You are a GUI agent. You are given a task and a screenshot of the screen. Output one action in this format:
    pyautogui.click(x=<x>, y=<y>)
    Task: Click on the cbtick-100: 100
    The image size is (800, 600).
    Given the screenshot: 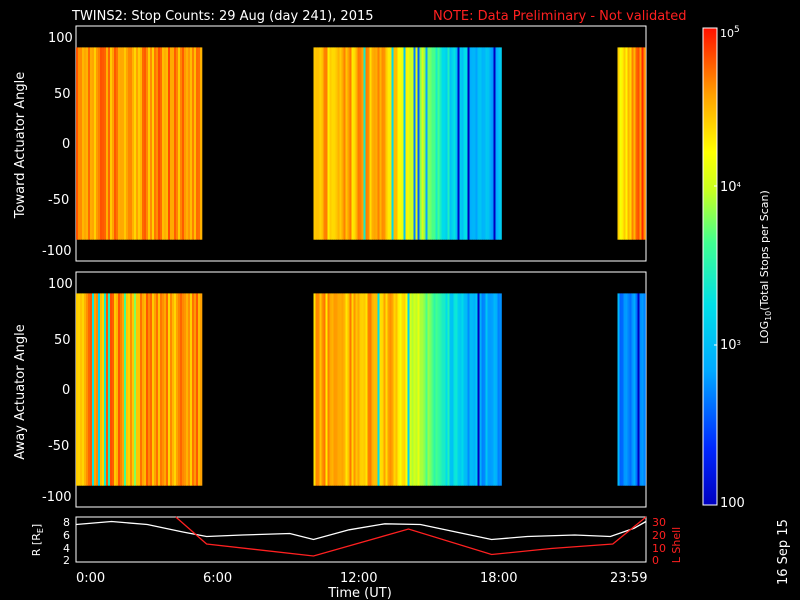 What is the action you would take?
    pyautogui.click(x=732, y=503)
    